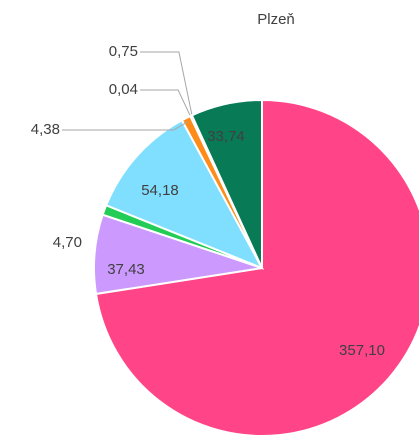  I want to click on data-label: 33,74, so click(226, 136).